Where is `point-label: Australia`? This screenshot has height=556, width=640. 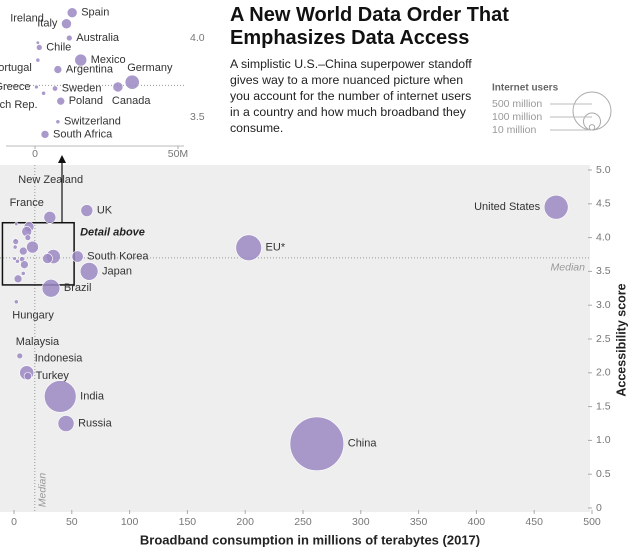 point-label: Australia is located at coordinates (98, 38).